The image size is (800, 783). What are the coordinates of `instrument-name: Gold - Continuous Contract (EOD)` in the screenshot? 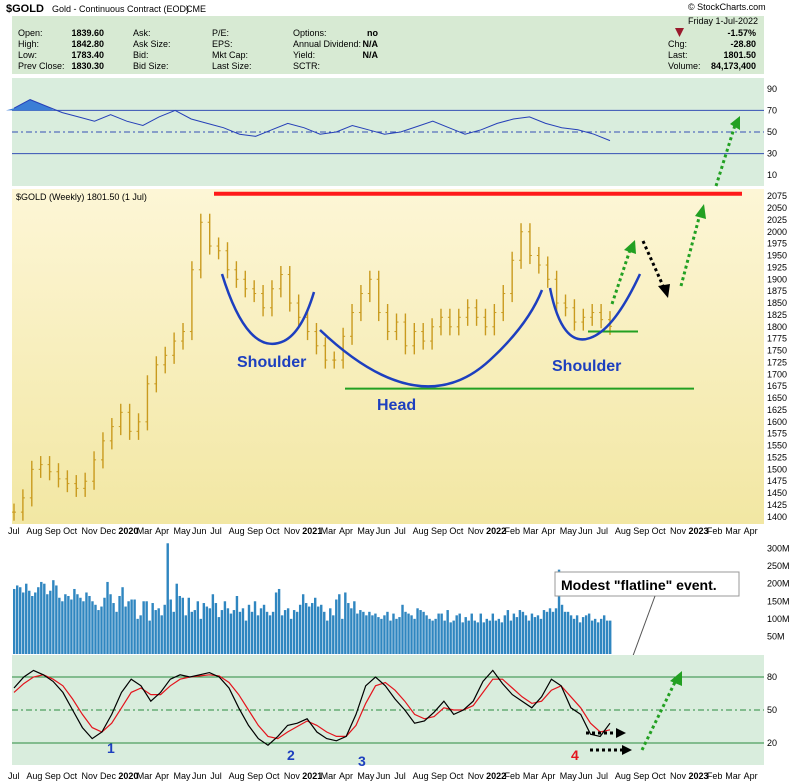 It's located at (120, 9).